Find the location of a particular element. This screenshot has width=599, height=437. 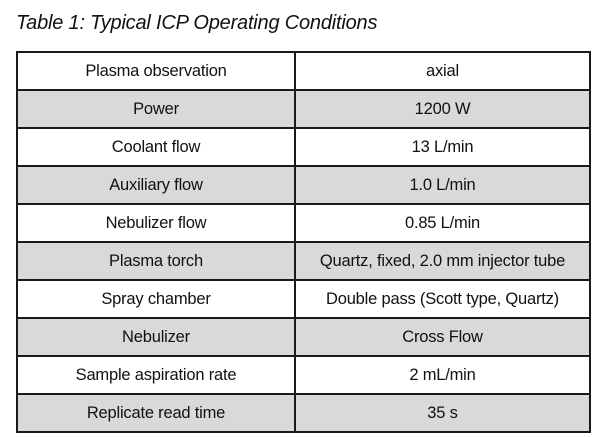

parameter-value: 2 mL/min is located at coordinates (442, 375).